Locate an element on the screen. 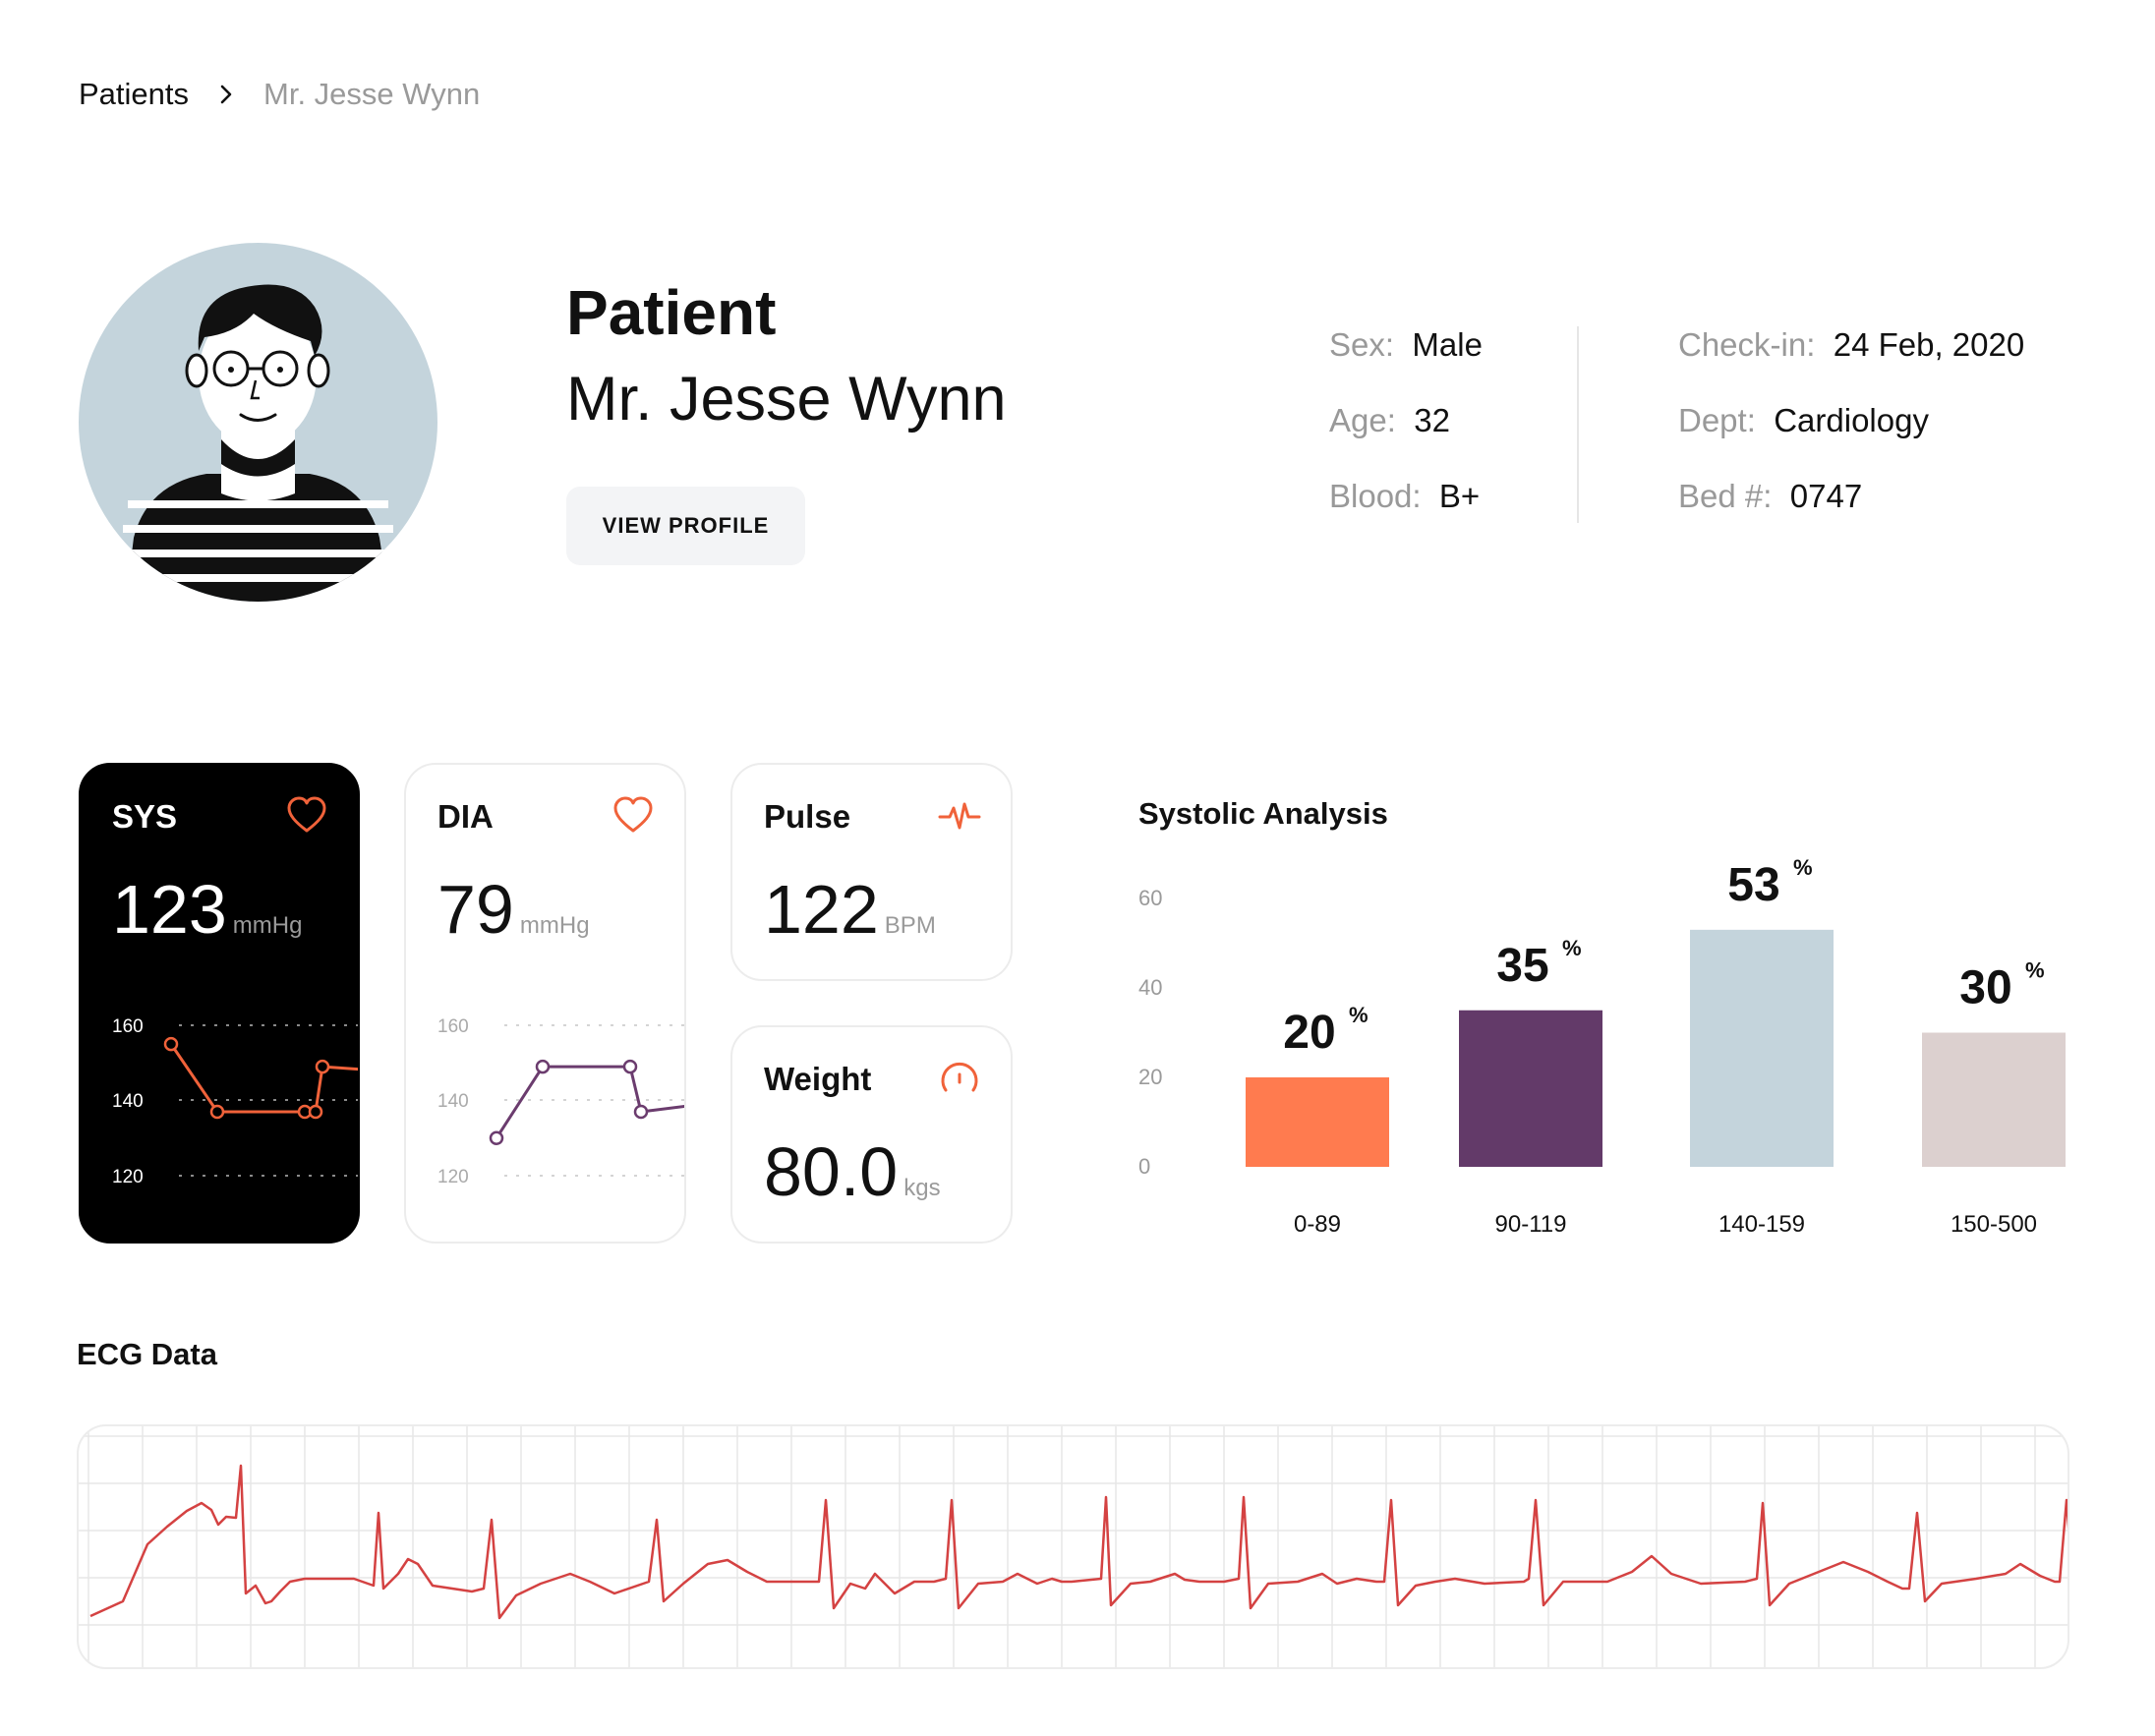 The height and width of the screenshot is (1736, 2155). breadcrumb-current: Mr. Jesse Wynn is located at coordinates (372, 94).